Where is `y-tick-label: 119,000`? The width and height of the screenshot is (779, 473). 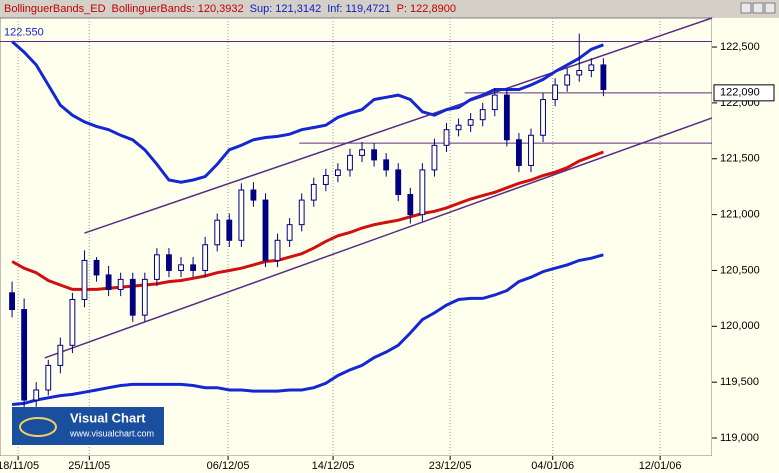 y-tick-label: 119,000 is located at coordinates (739, 438).